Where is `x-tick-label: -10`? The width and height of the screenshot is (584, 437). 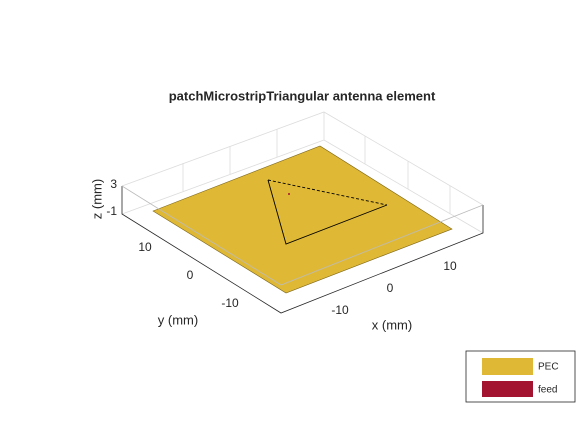
x-tick-label: -10 is located at coordinates (340, 310).